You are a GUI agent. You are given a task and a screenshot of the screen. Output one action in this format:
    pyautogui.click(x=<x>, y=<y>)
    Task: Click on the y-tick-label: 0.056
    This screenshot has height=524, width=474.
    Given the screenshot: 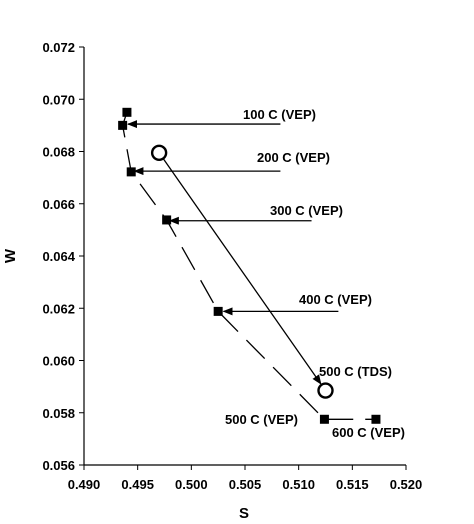 What is the action you would take?
    pyautogui.click(x=58, y=465)
    